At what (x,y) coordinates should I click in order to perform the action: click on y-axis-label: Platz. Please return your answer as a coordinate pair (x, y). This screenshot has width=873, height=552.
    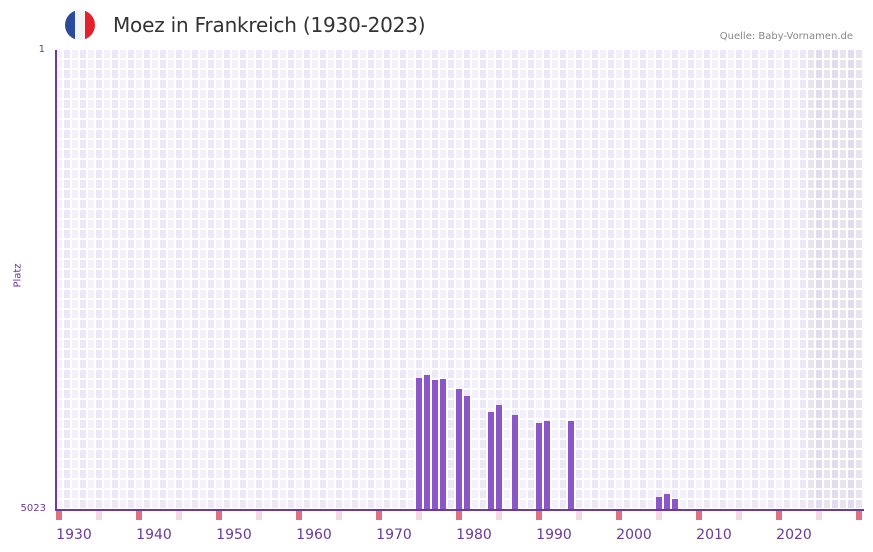
    Looking at the image, I should click on (18, 275).